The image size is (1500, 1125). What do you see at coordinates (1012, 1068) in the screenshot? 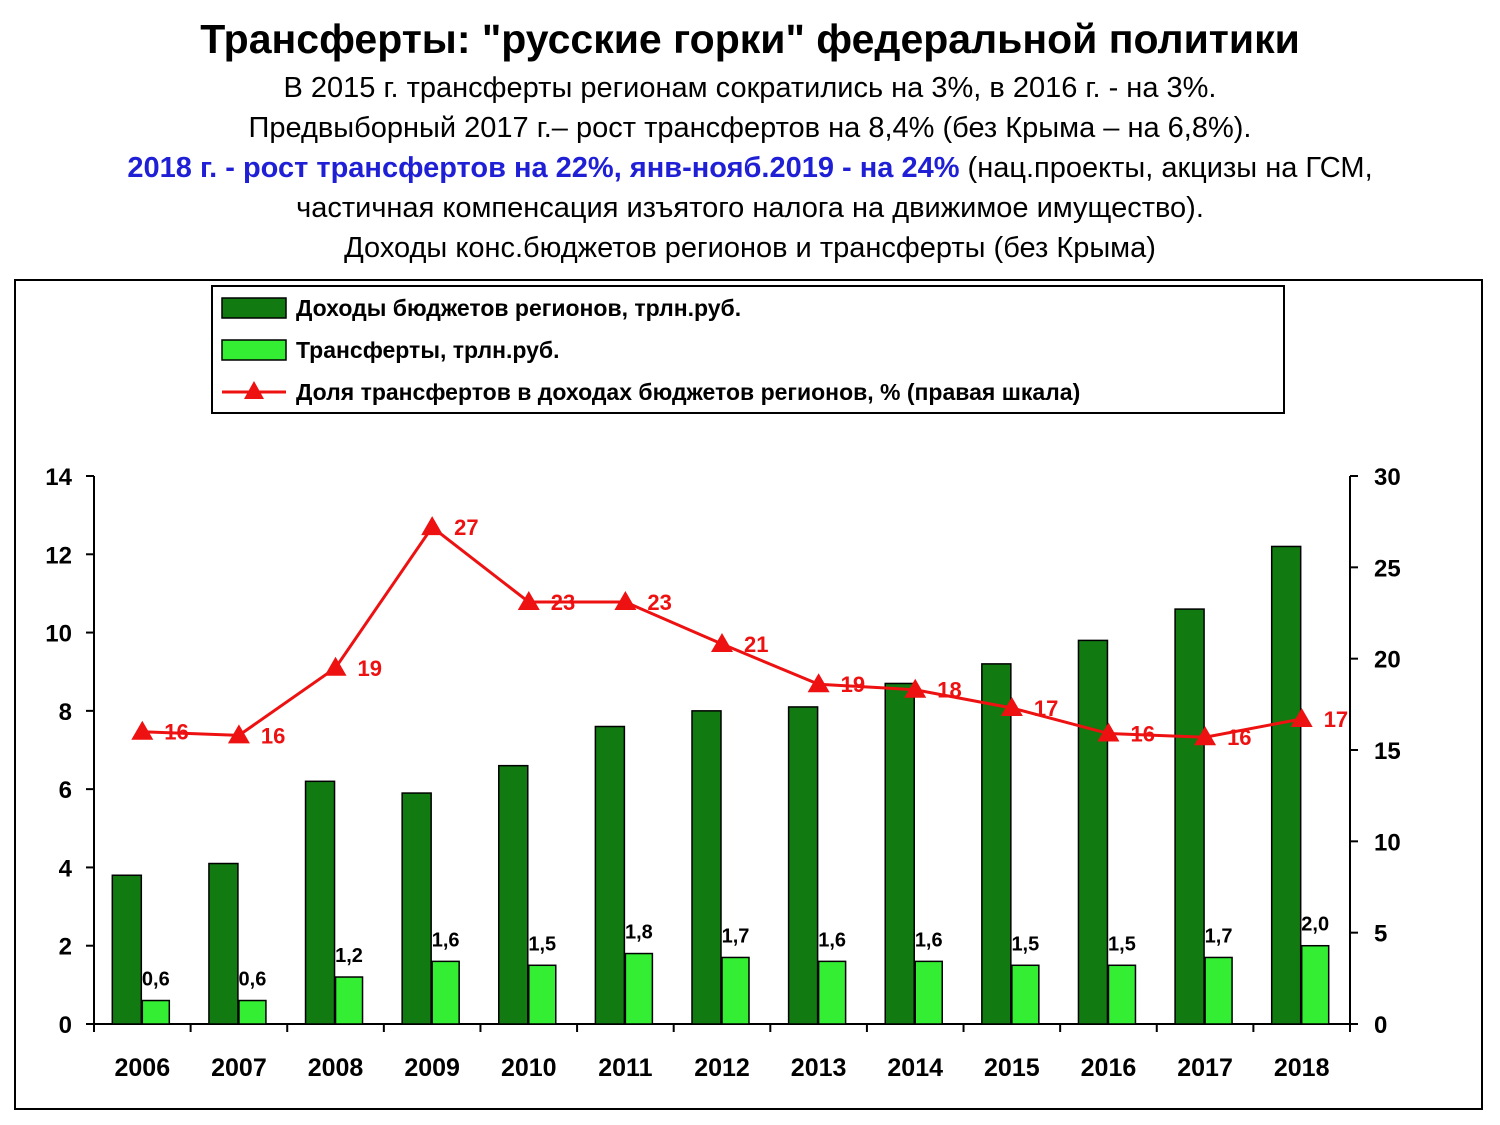
I see `x-tick-label: 2015` at bounding box center [1012, 1068].